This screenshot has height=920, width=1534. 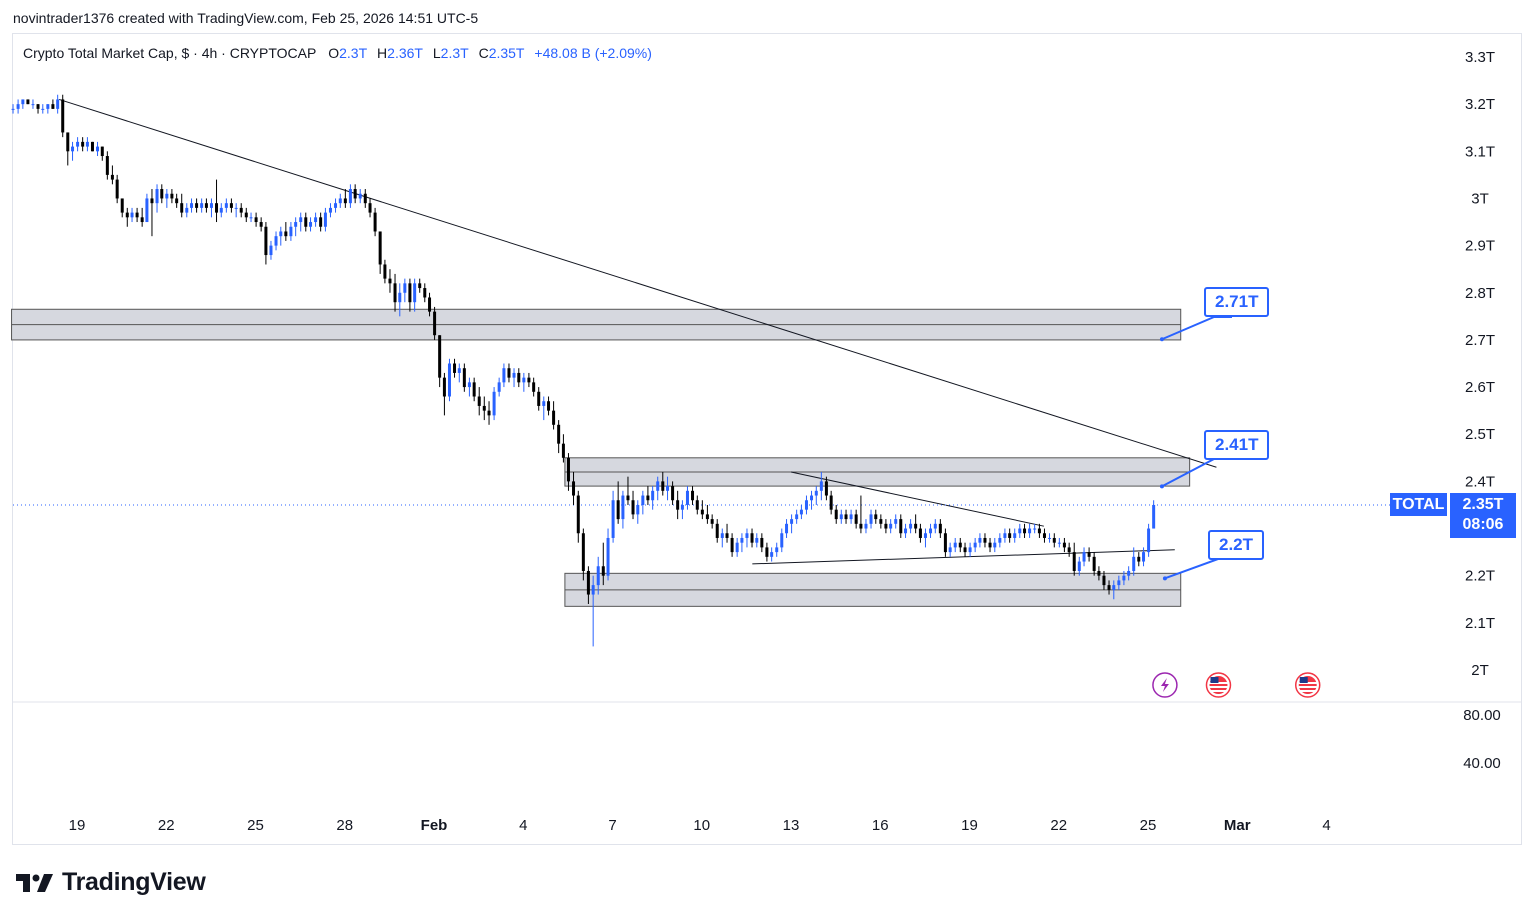 I want to click on callout-2-71t: 2.71T, so click(x=1237, y=302).